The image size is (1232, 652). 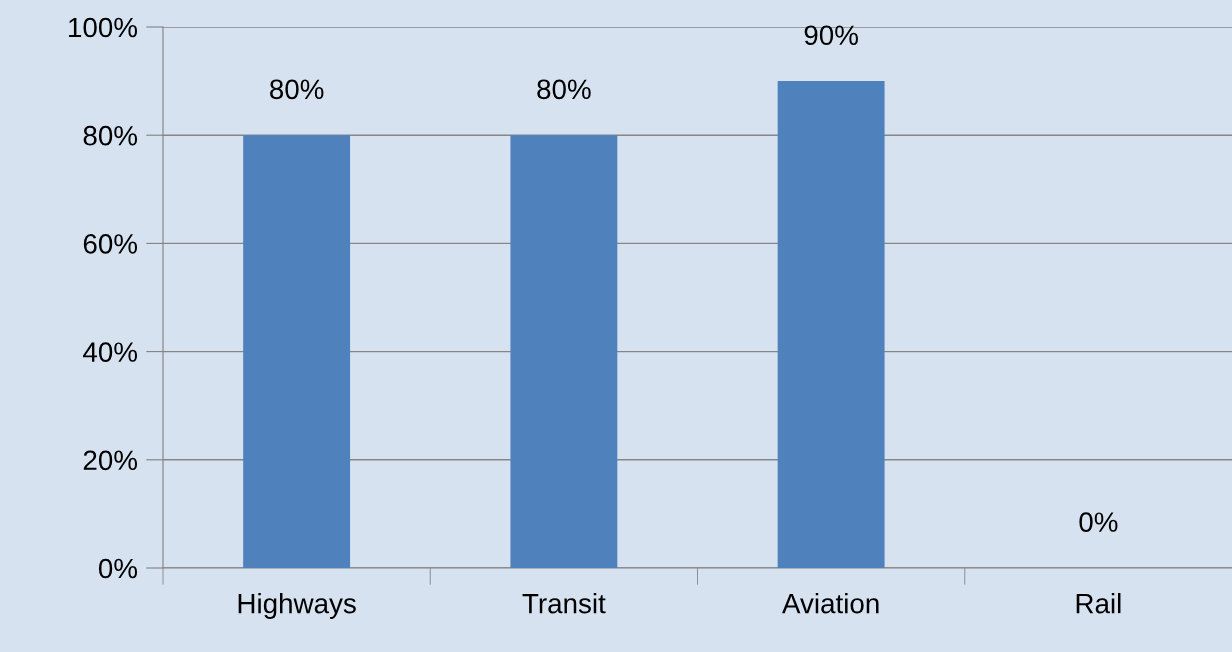 What do you see at coordinates (297, 606) in the screenshot?
I see `x-tick-label: Highways` at bounding box center [297, 606].